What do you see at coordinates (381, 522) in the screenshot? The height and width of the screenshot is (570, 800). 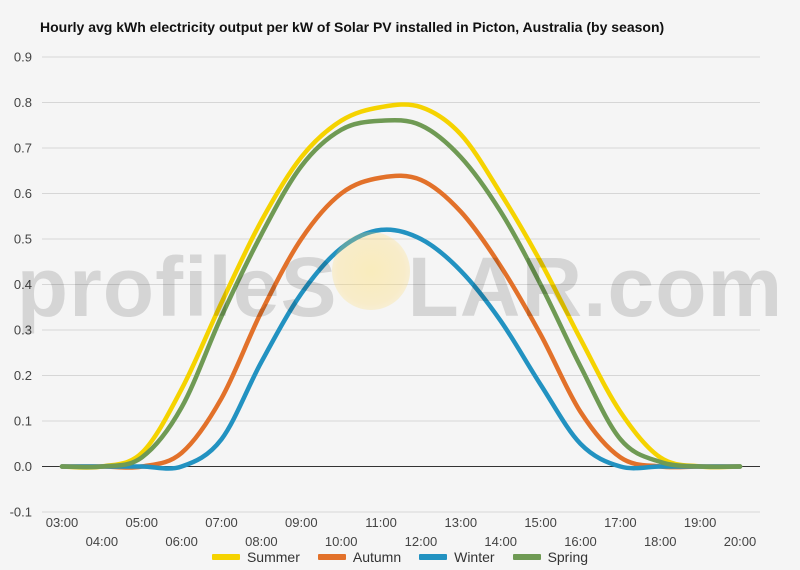 I see `x-tick-label: 11:00` at bounding box center [381, 522].